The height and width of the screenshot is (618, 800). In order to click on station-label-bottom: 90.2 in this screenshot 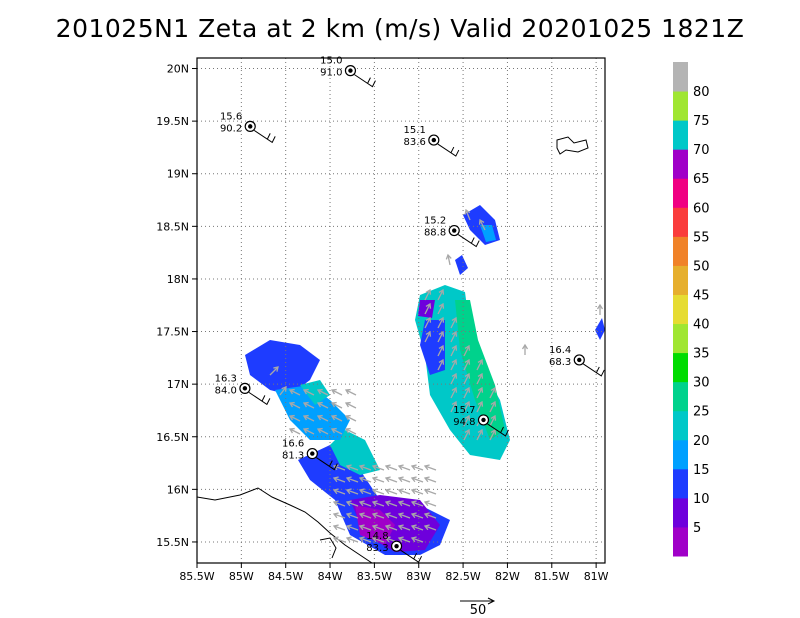, I will do `click(231, 128)`.